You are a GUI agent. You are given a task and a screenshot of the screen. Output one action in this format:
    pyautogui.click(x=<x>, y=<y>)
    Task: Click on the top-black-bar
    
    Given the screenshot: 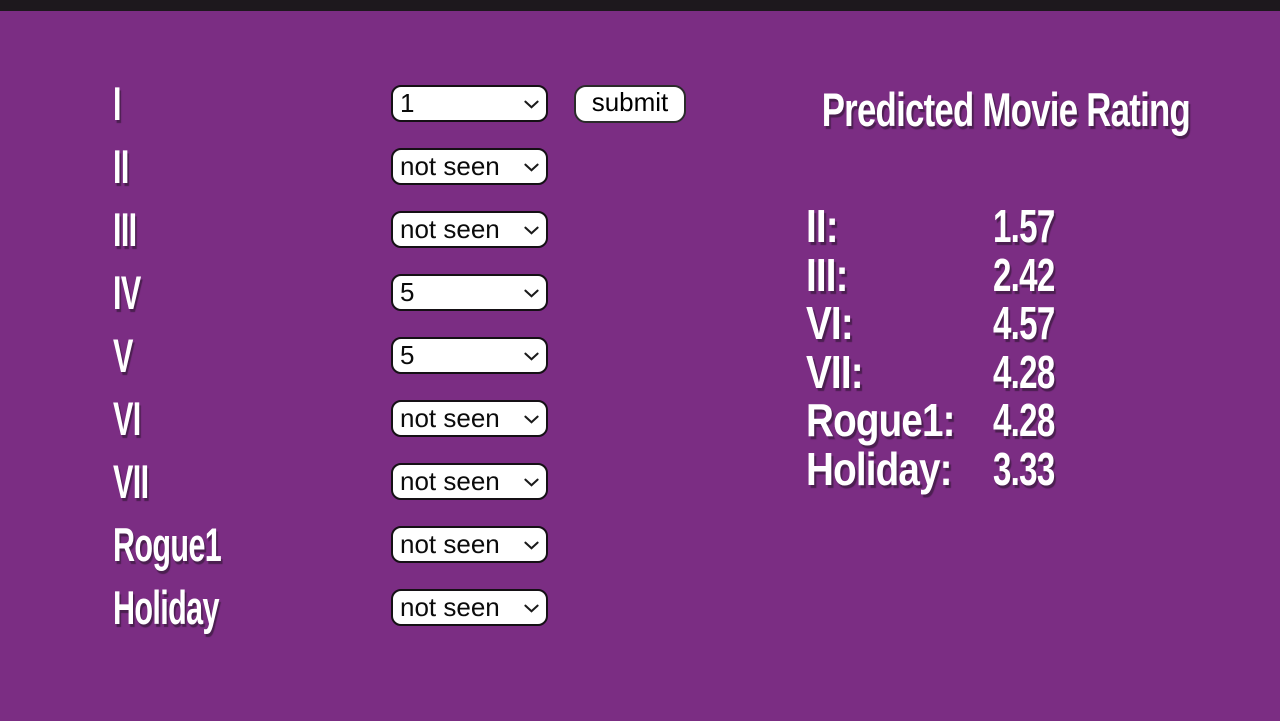 What is the action you would take?
    pyautogui.click(x=640, y=5)
    